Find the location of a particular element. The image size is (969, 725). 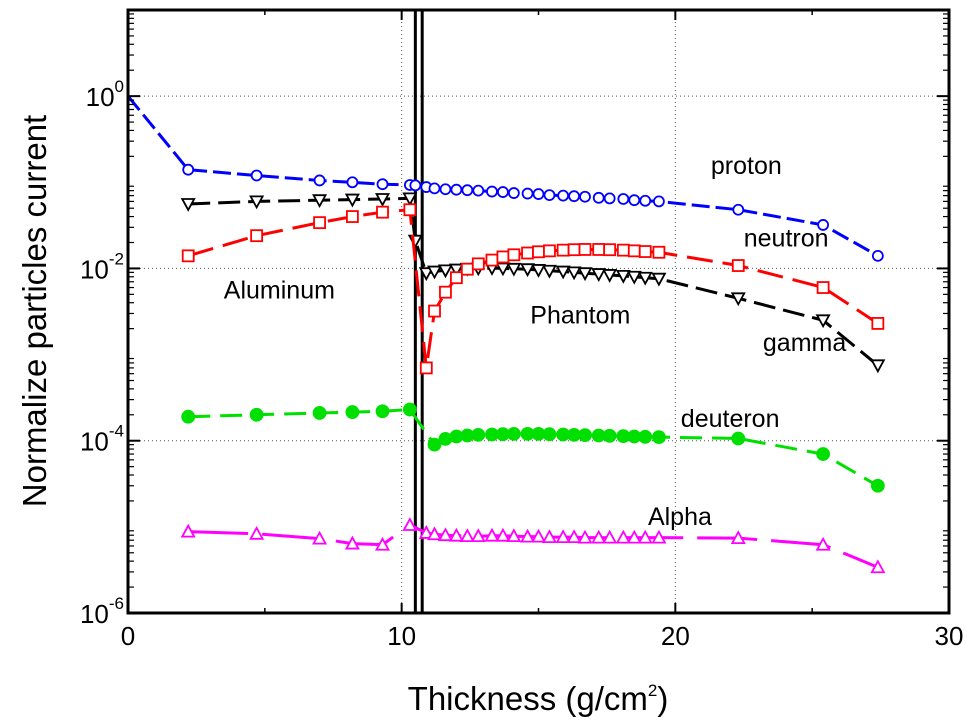

annotation-label: proton is located at coordinates (746, 166).